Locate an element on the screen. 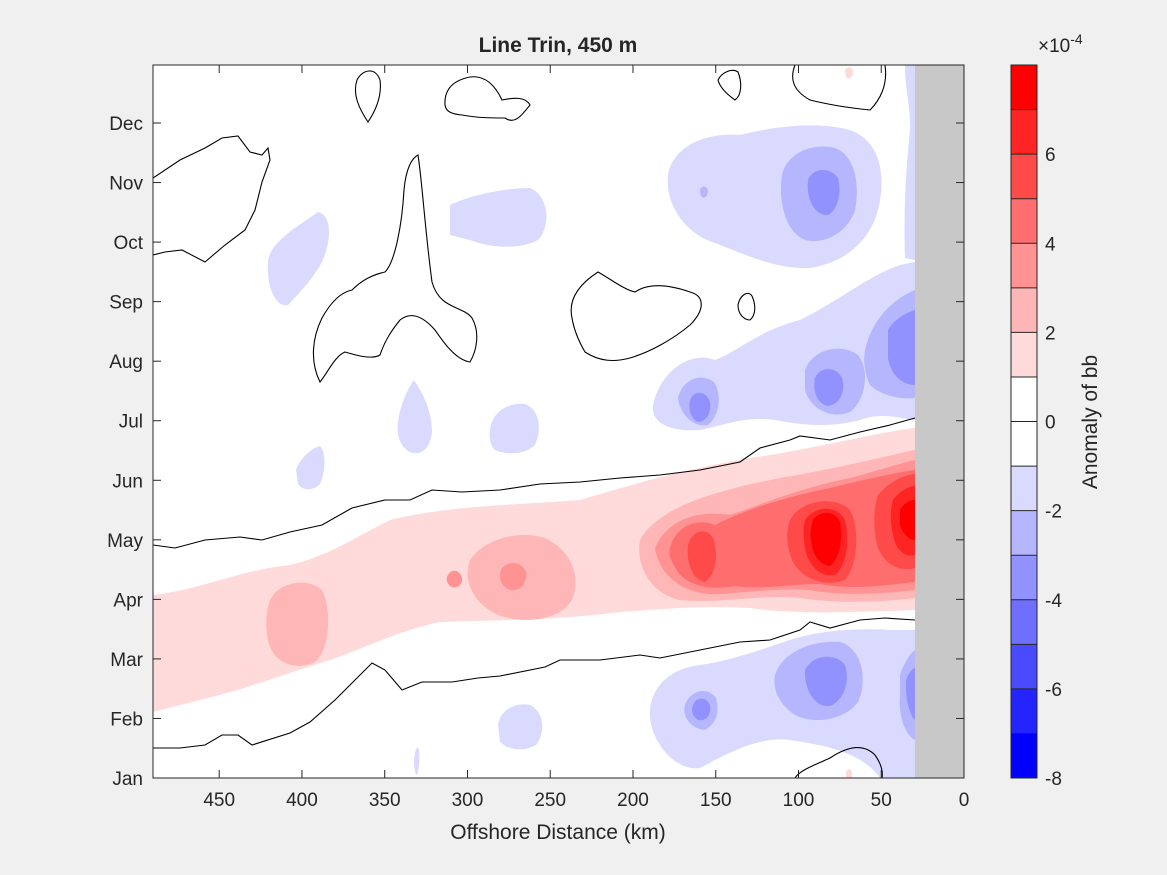 This screenshot has height=875, width=1167. positive-spot-top is located at coordinates (849, 73).